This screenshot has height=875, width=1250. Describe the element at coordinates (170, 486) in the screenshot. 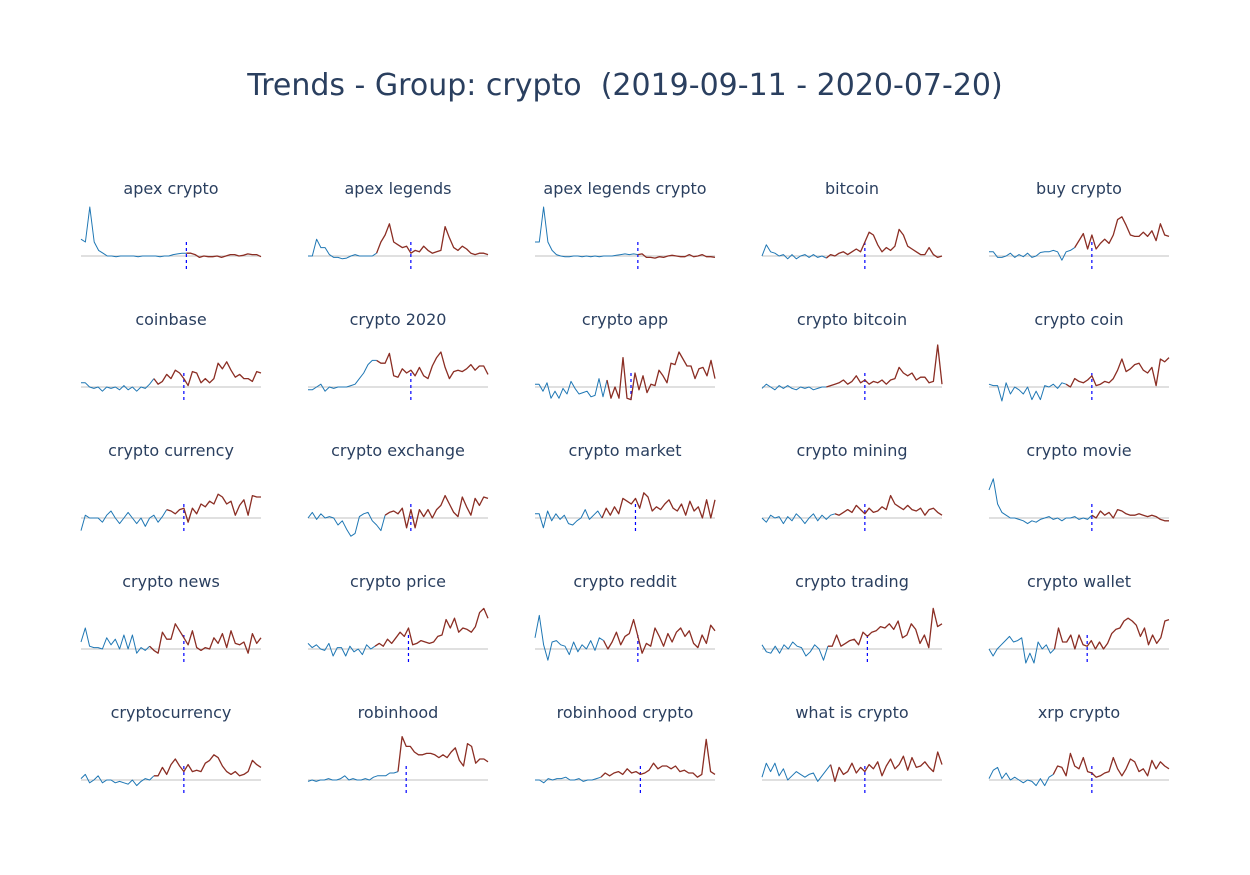

I see `panel-crypto-currency: crypto currency` at that location.